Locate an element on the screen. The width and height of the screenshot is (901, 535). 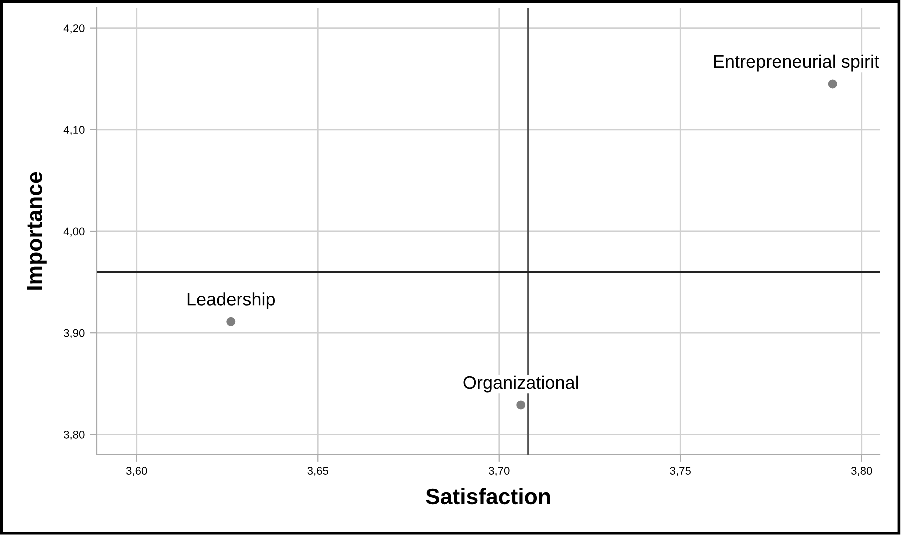
x-tick-label: 3,60 is located at coordinates (137, 471).